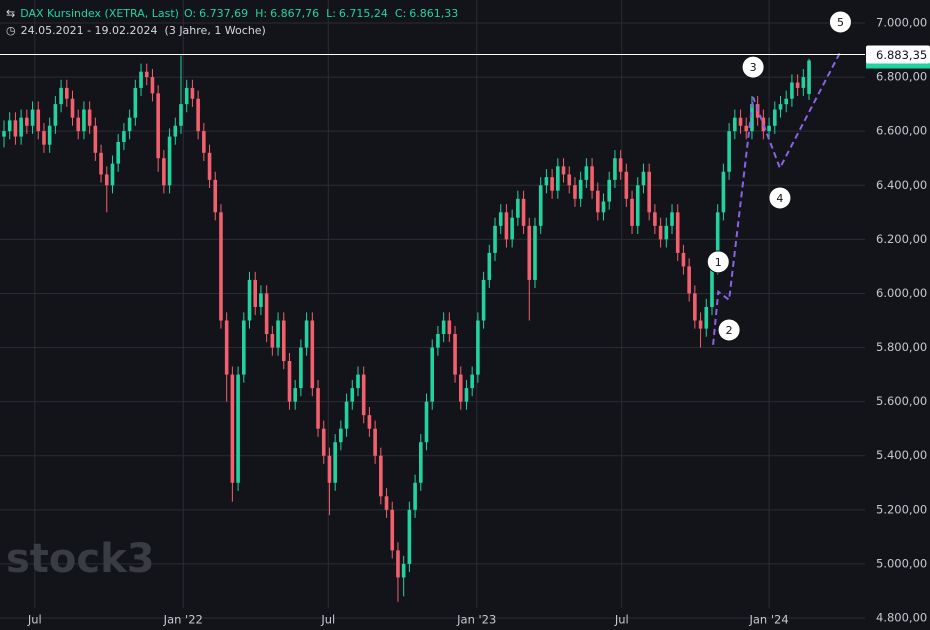 The height and width of the screenshot is (630, 930). I want to click on wave-label: 3, so click(753, 67).